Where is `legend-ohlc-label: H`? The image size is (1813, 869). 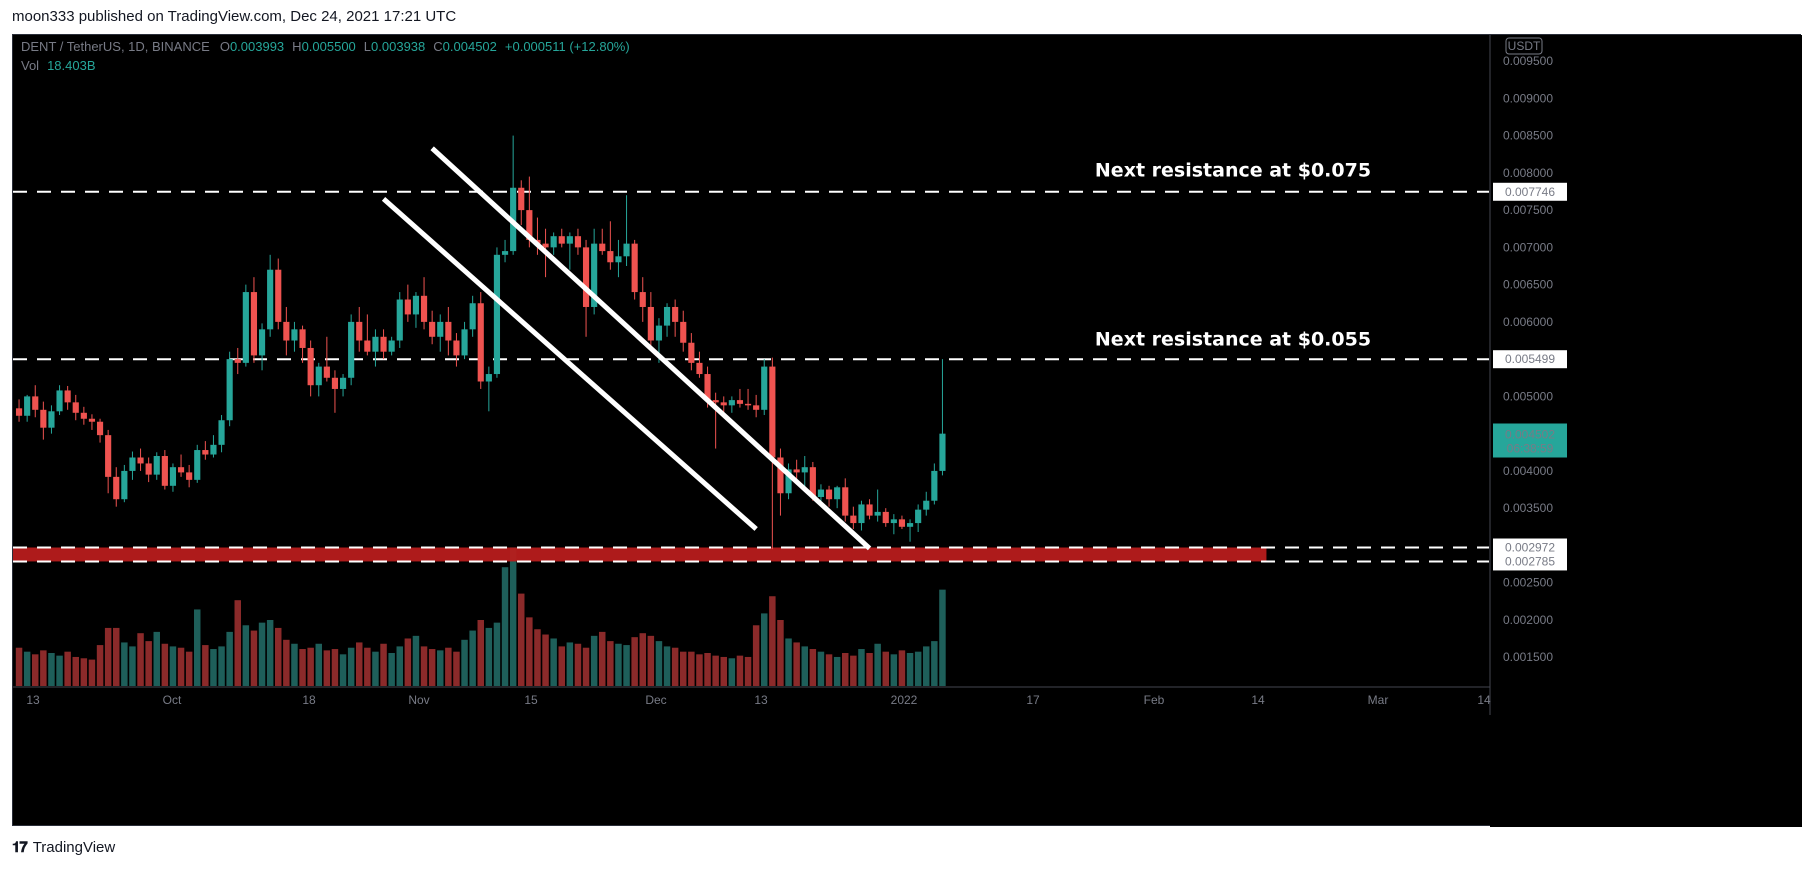
legend-ohlc-label: H is located at coordinates (296, 46).